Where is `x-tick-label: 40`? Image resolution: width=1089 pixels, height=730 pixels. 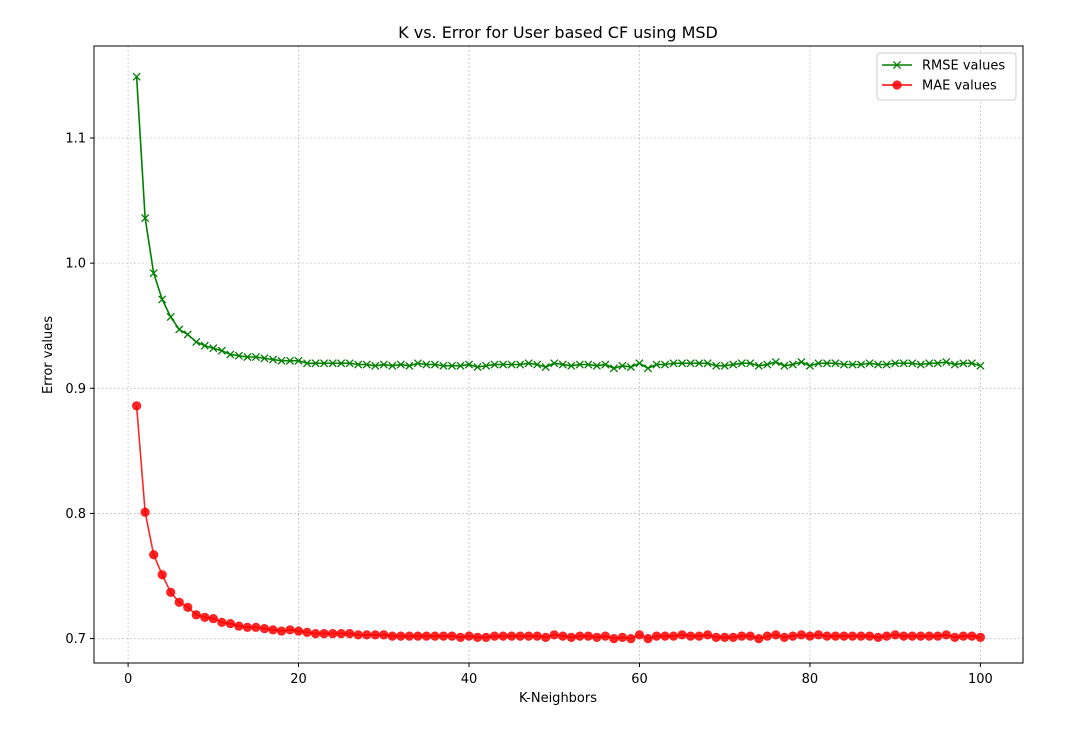
x-tick-label: 40 is located at coordinates (469, 679).